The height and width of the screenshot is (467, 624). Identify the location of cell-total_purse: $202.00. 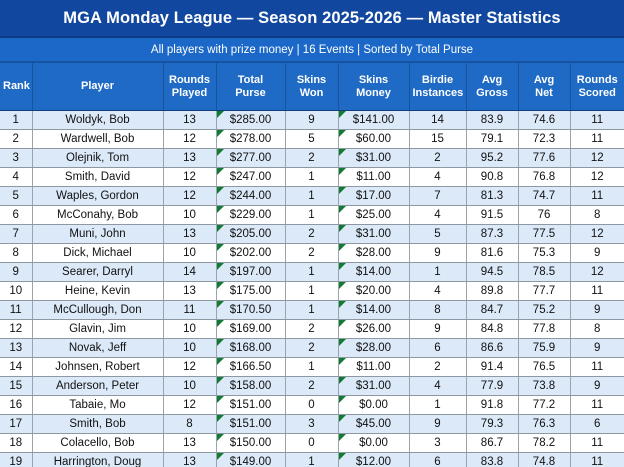
(251, 253).